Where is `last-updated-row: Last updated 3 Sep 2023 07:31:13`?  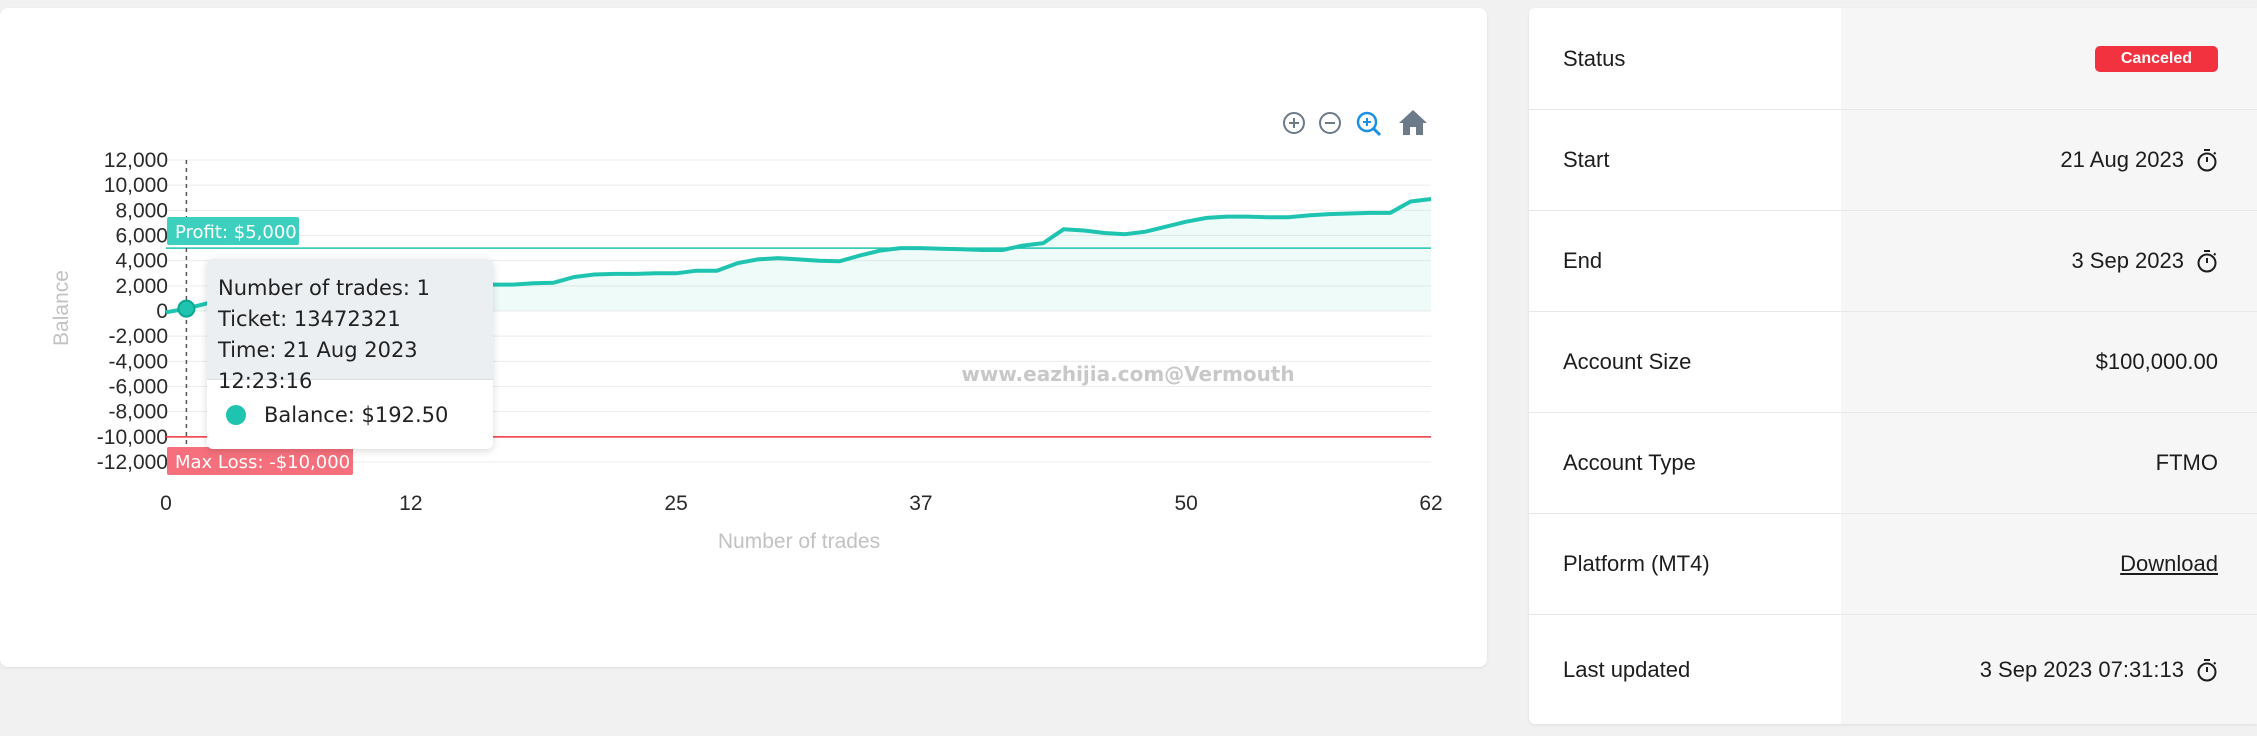
last-updated-row: Last updated 3 Sep 2023 07:31:13 is located at coordinates (1893, 669).